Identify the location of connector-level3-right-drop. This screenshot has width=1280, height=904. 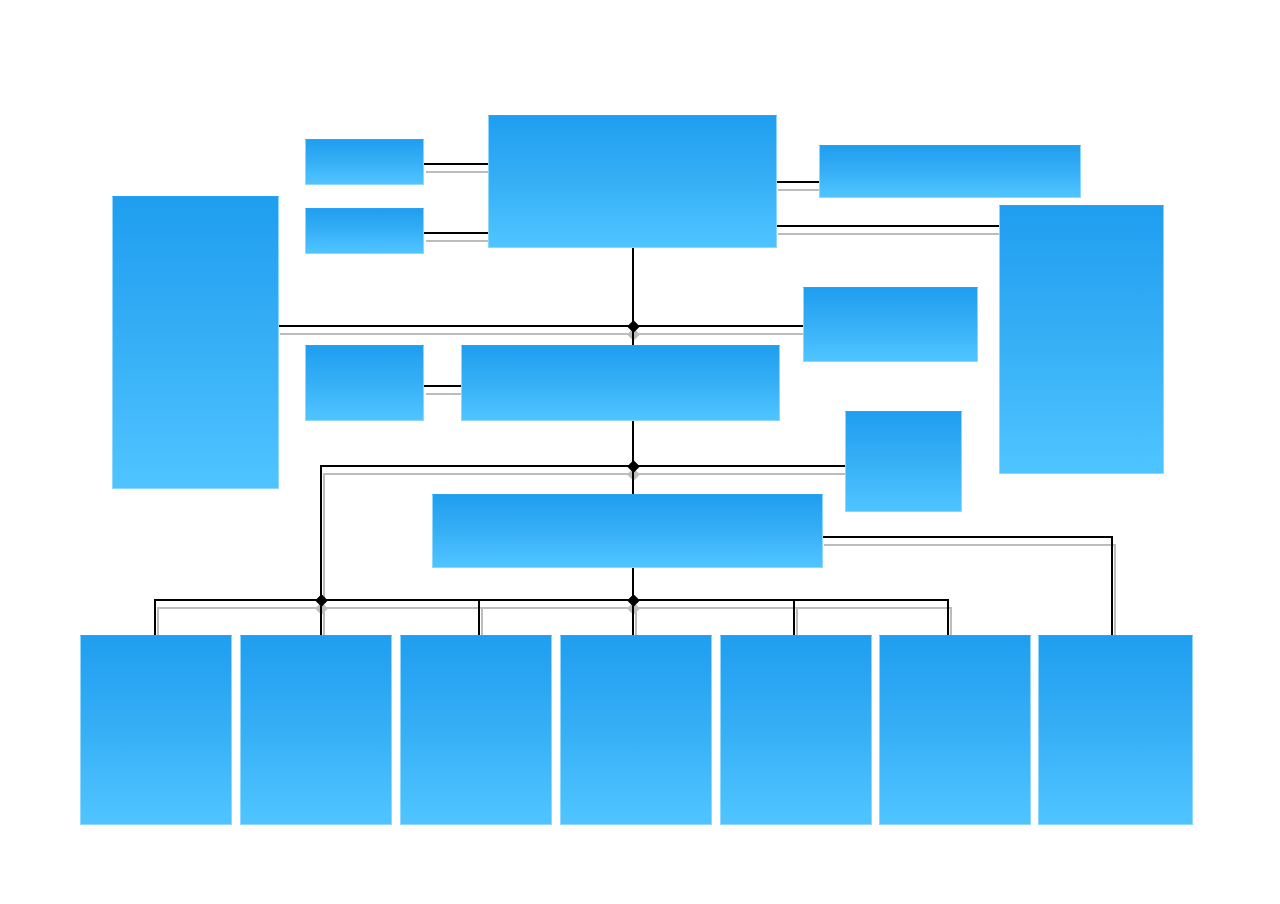
(1112, 586).